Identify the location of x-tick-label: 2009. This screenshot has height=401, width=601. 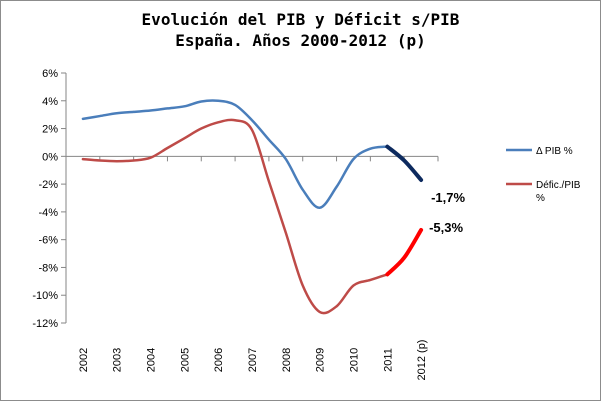
(321, 360).